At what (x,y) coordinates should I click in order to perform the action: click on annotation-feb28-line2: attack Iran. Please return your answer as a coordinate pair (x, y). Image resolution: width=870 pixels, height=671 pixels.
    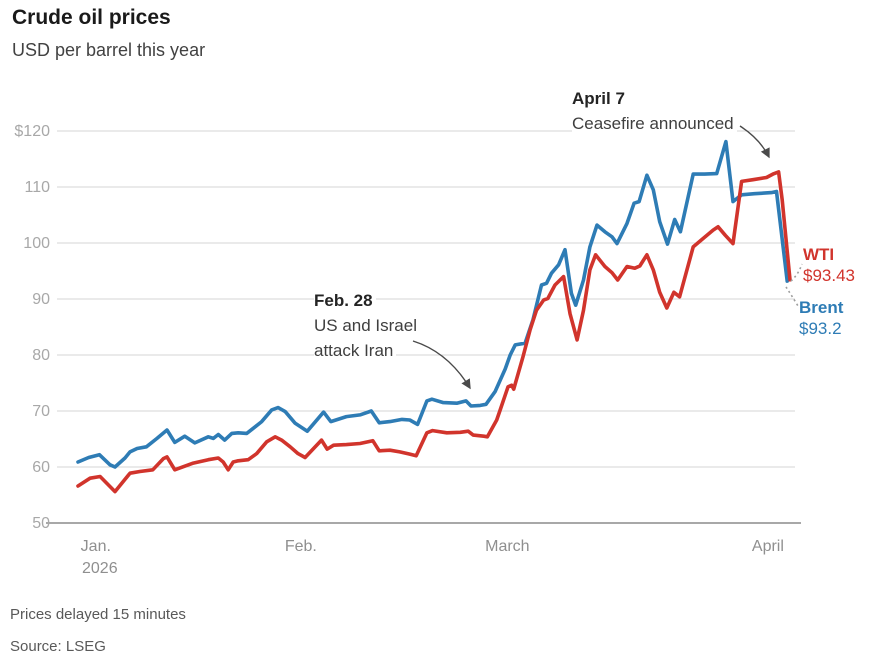
    Looking at the image, I should click on (367, 350).